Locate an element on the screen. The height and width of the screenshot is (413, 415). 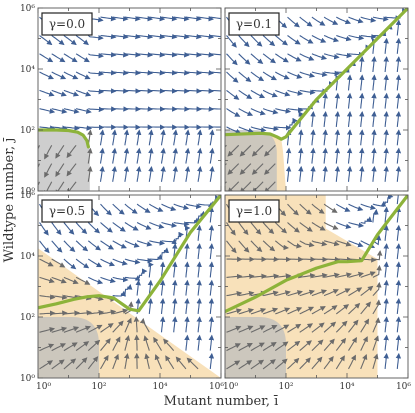
y-tick-label: 10² is located at coordinates (27, 131).